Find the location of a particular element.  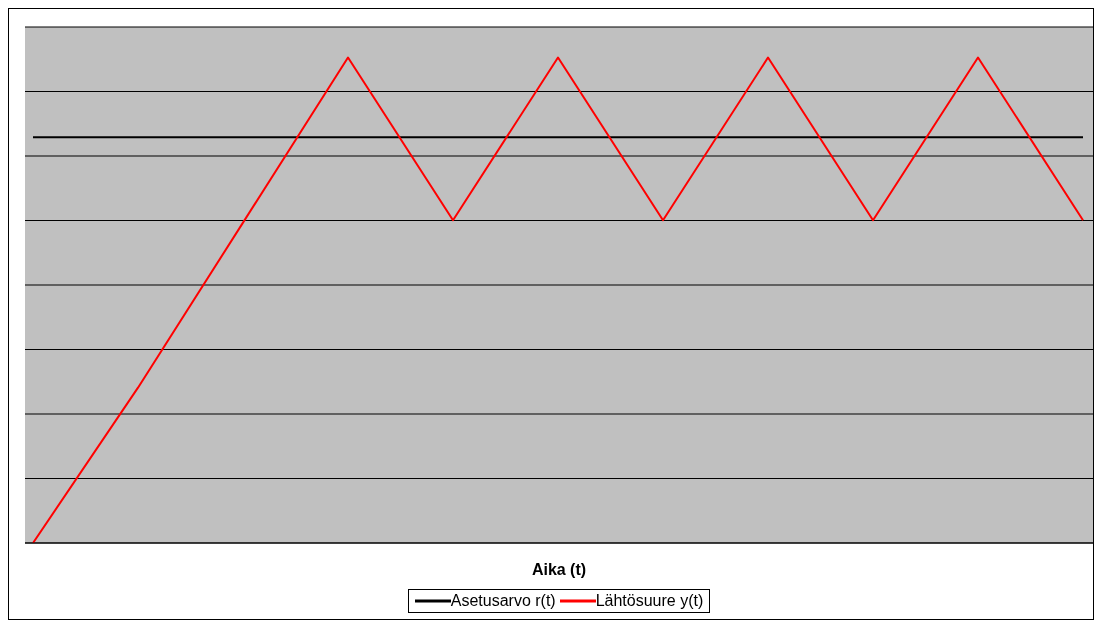

x-axis-title: Aika (t) is located at coordinates (559, 569).